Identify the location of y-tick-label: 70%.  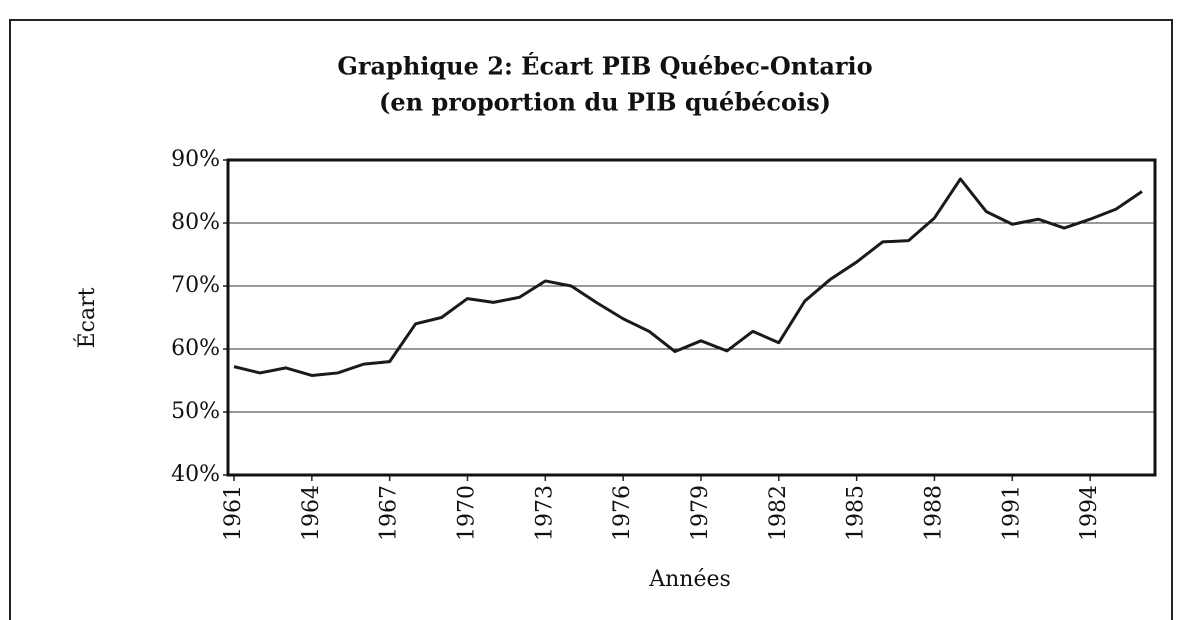
(195, 285).